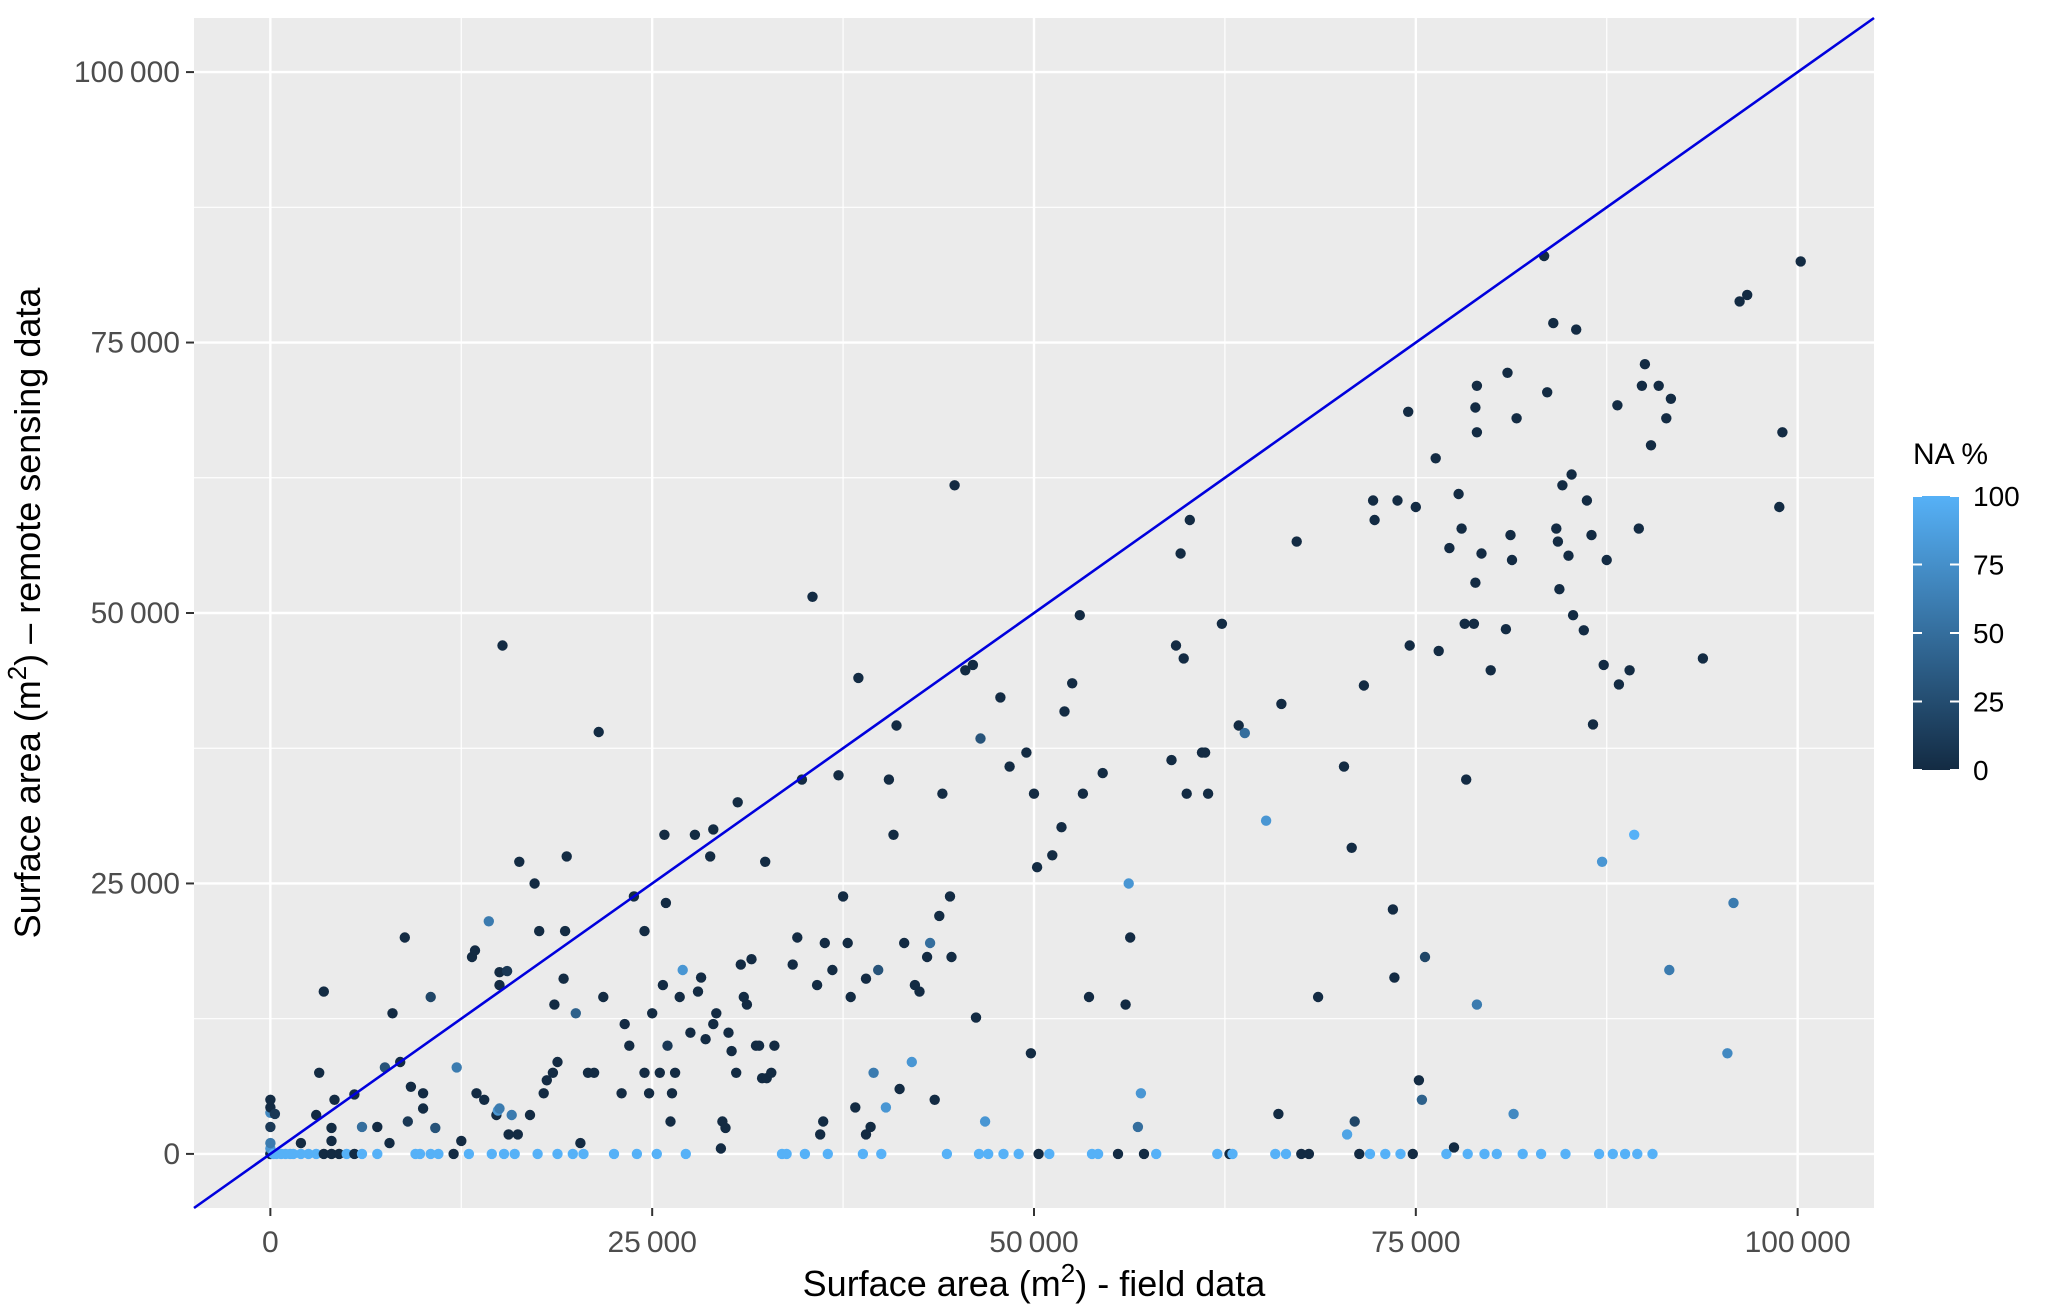  What do you see at coordinates (171, 1154) in the screenshot?
I see `y-tick-label: 0` at bounding box center [171, 1154].